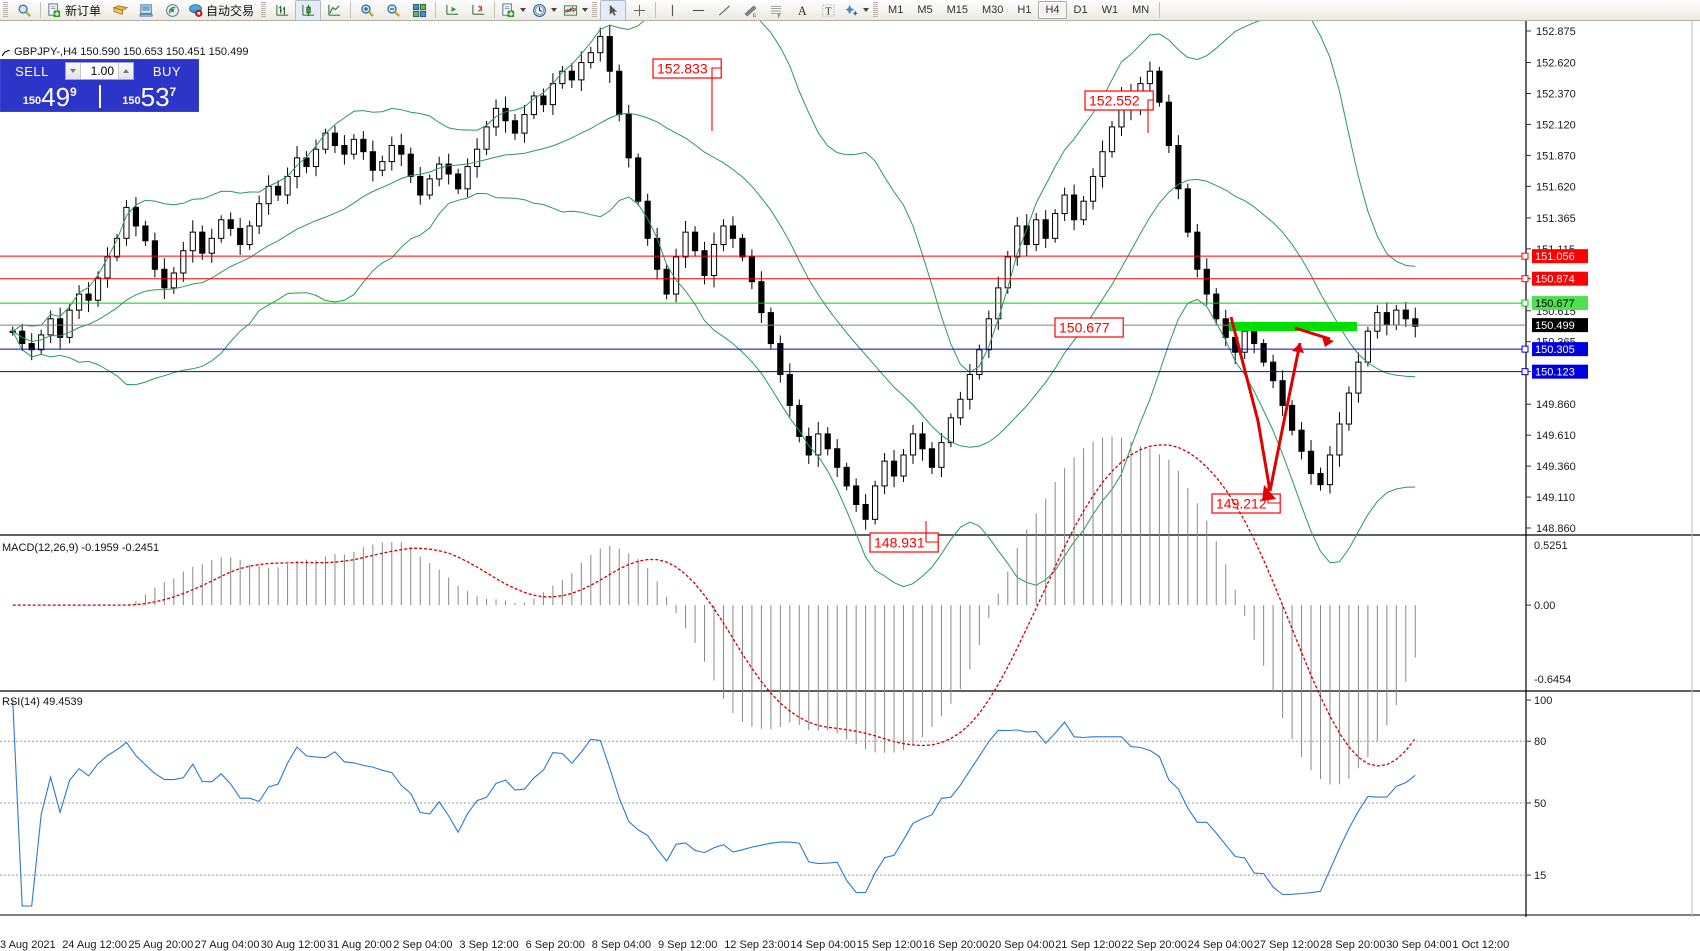  What do you see at coordinates (1555, 280) in the screenshot?
I see `svg-text: 150.874` at bounding box center [1555, 280].